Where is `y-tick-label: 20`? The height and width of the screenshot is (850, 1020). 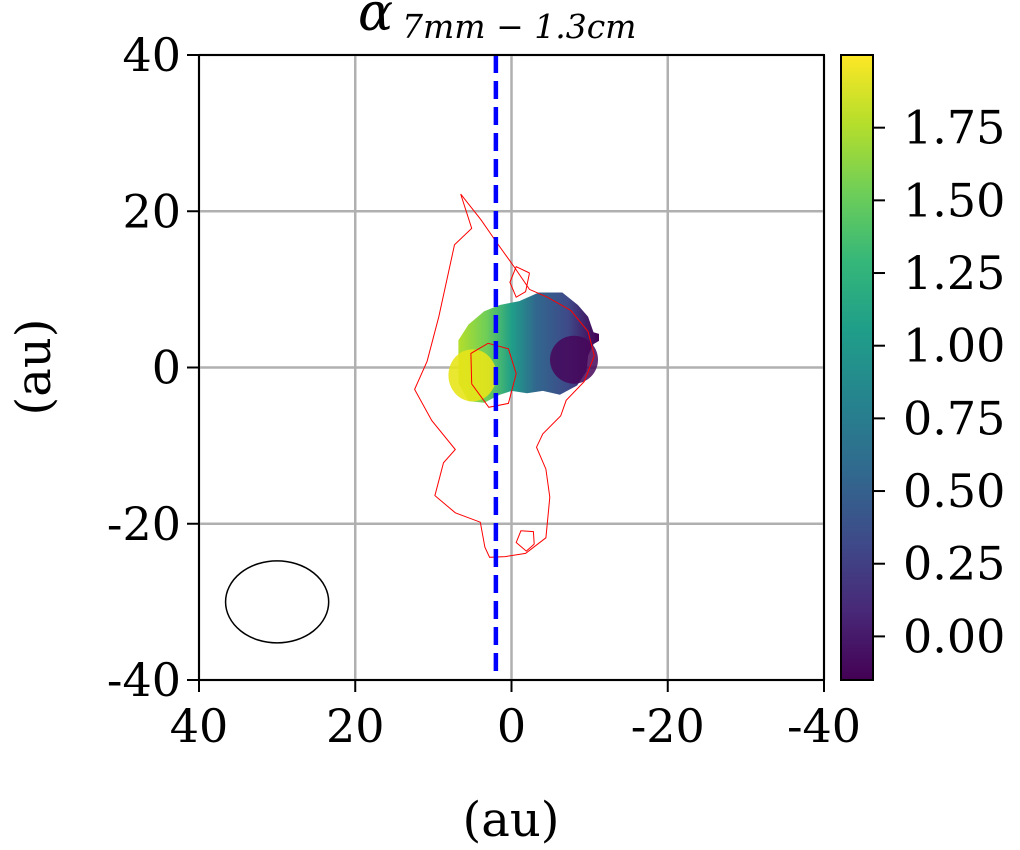 y-tick-label: 20 is located at coordinates (151, 211).